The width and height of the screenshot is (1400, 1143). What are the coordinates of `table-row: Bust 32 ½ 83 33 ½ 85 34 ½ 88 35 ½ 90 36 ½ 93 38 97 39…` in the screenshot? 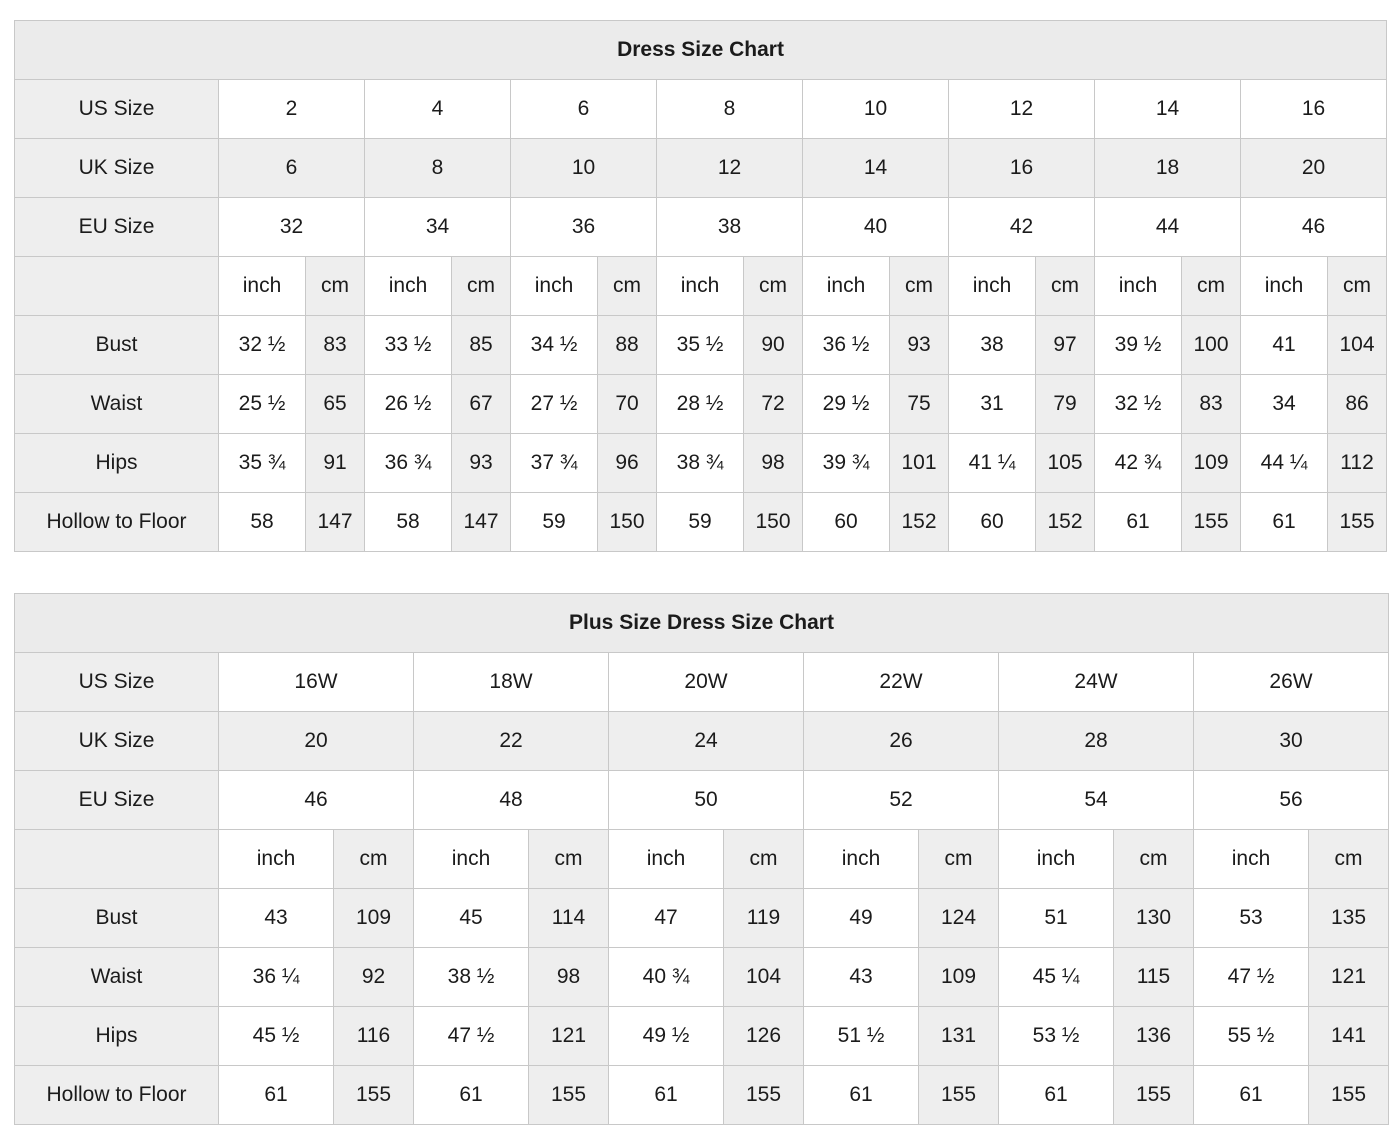 It's located at (701, 345).